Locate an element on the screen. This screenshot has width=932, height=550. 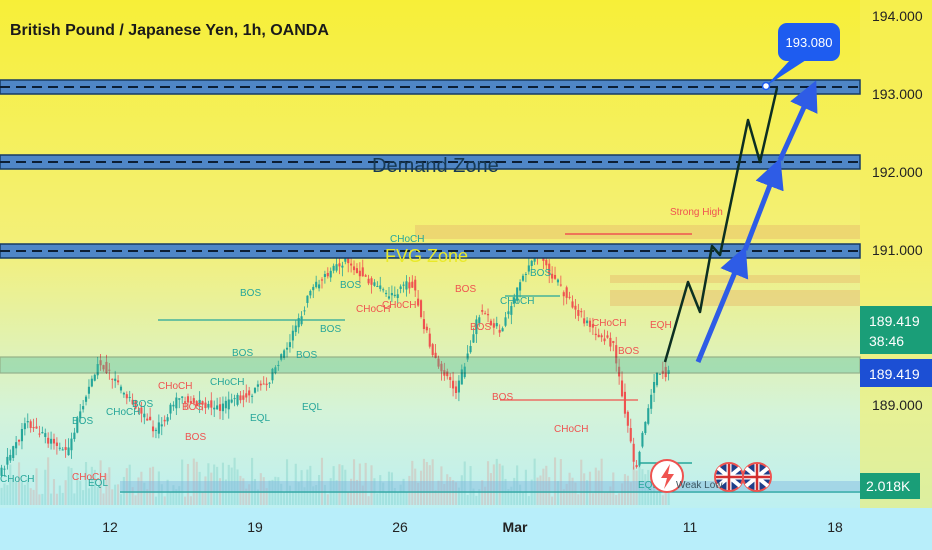
x-tick-mar: Mar is located at coordinates (515, 527).